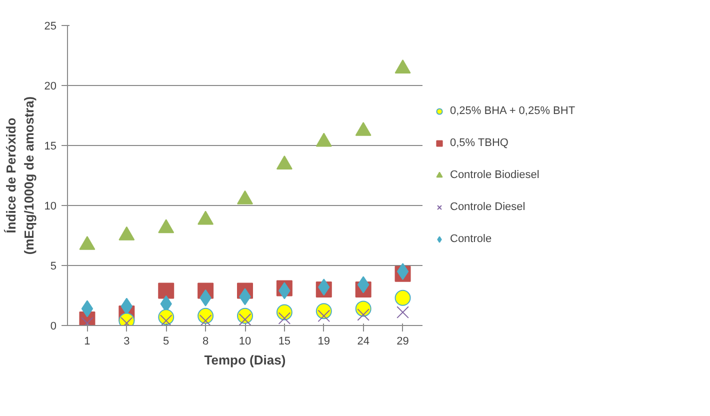 The width and height of the screenshot is (710, 416). What do you see at coordinates (166, 342) in the screenshot?
I see `x-tick-label: 5` at bounding box center [166, 342].